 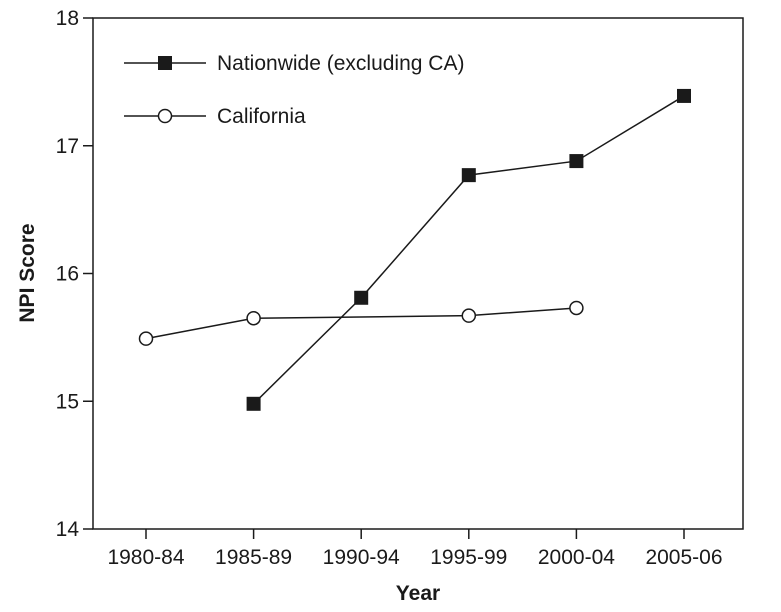 I want to click on y-tick-label: 18, so click(x=67, y=18).